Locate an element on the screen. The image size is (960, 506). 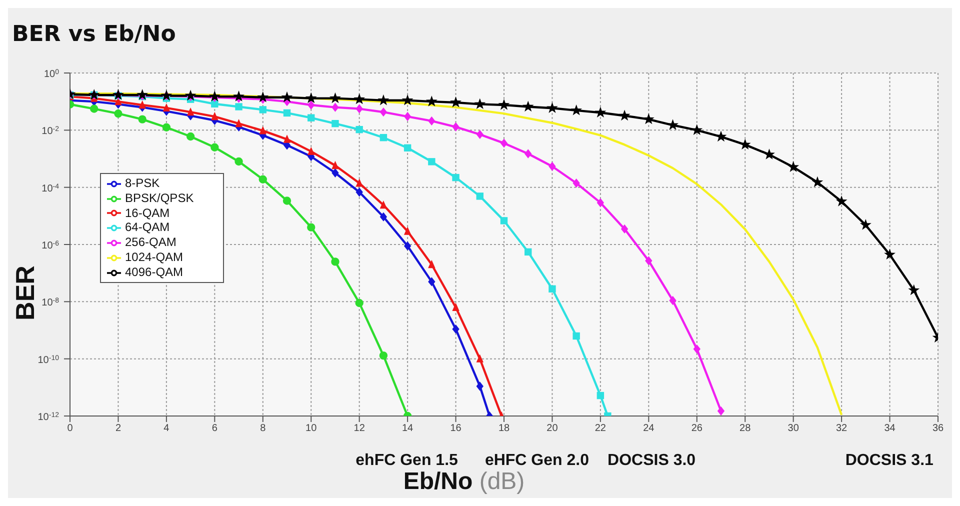
y-tick-label: 10$^{0}$ is located at coordinates (52, 74).